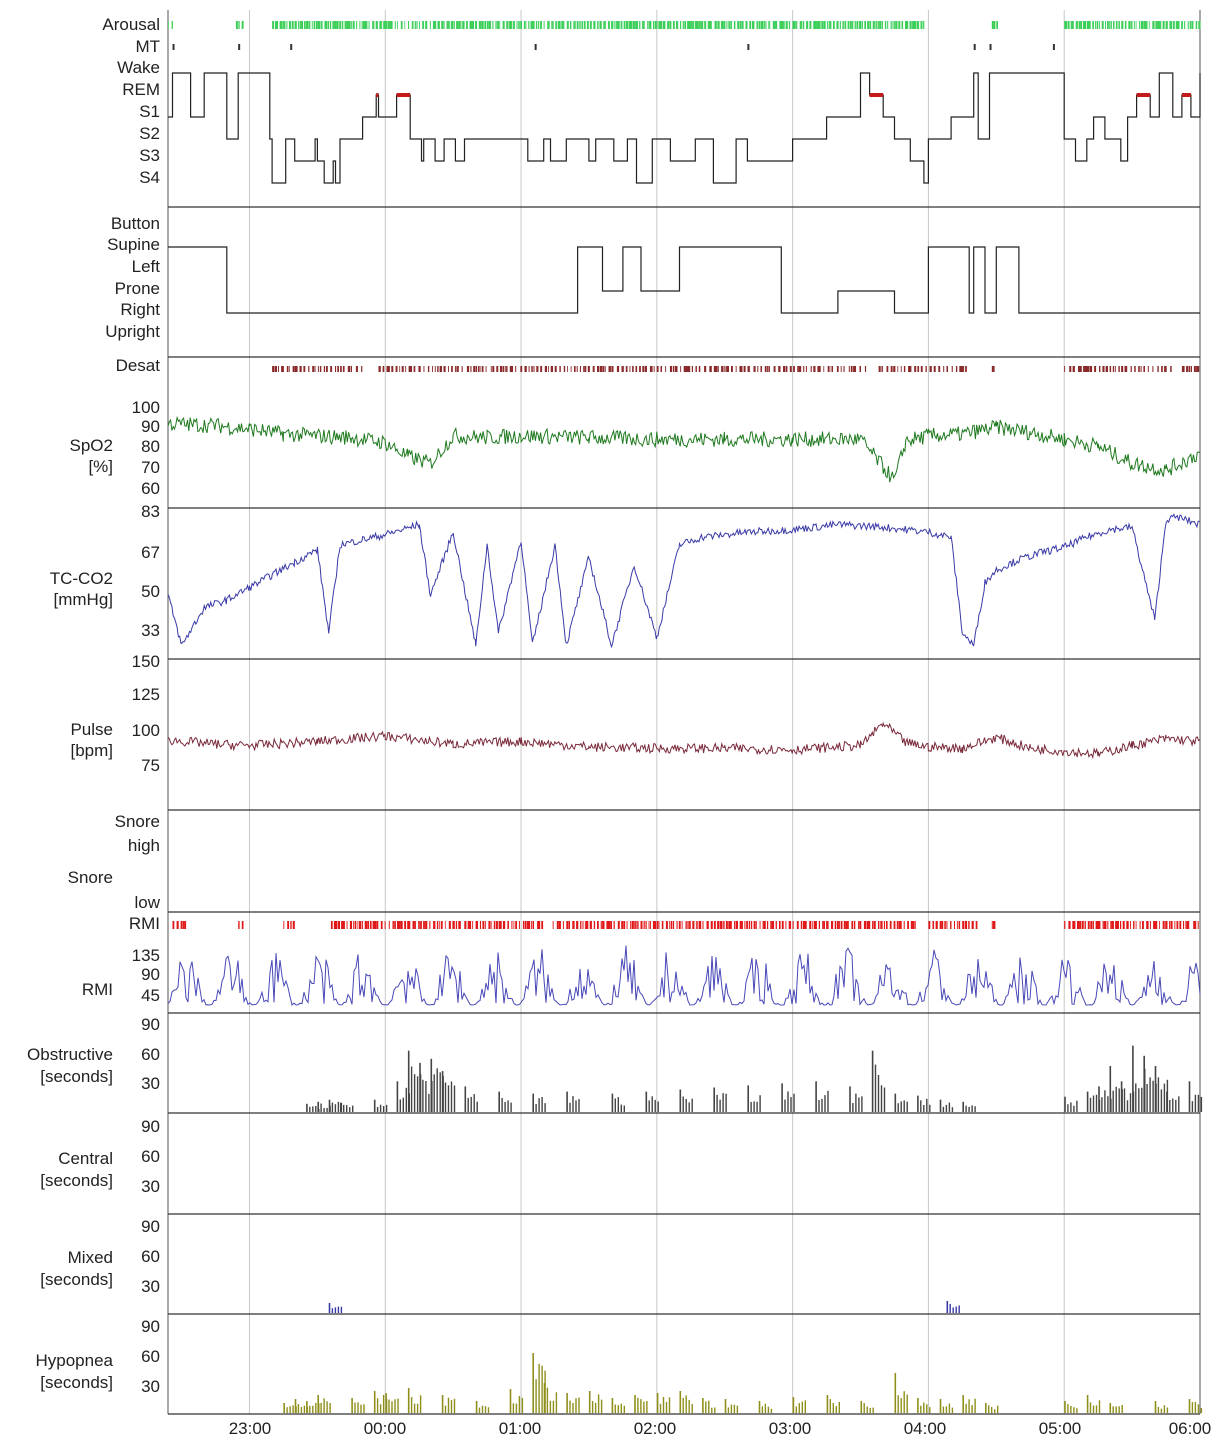 The image size is (1223, 1440). Describe the element at coordinates (149, 111) in the screenshot. I see `stage-label-s1: S1` at that location.